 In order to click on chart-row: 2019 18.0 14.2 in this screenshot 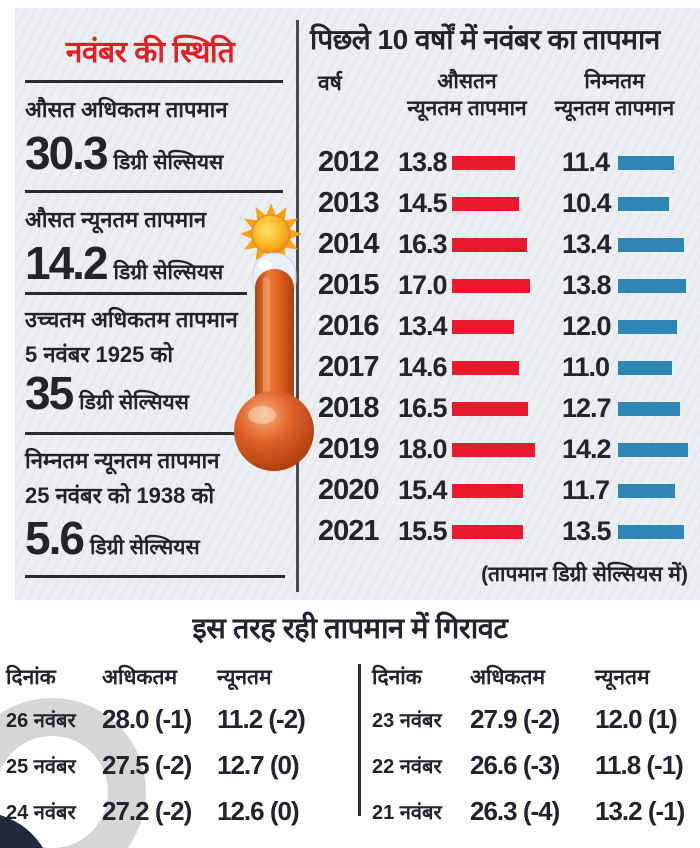, I will do `click(500, 449)`.